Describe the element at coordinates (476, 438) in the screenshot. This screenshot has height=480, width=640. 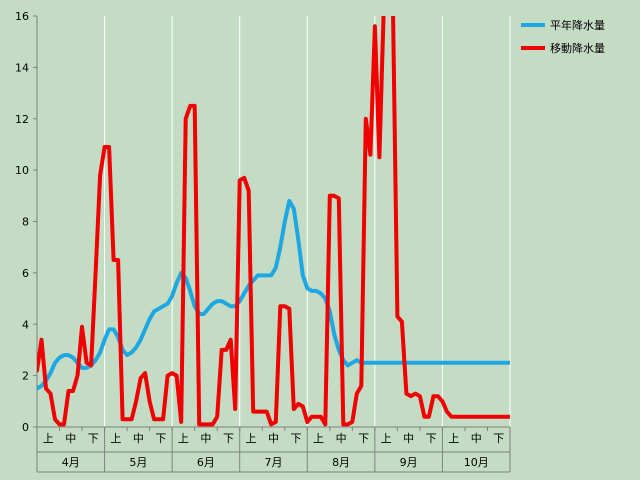
I see `period-label-6-1: 中` at that location.